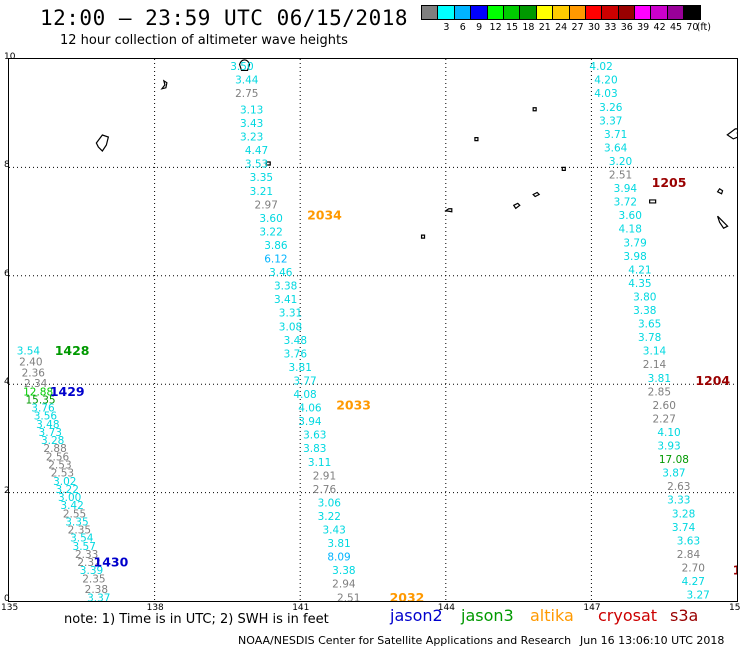  Describe the element at coordinates (659, 27) in the screenshot. I see `scale-label: 42` at that location.